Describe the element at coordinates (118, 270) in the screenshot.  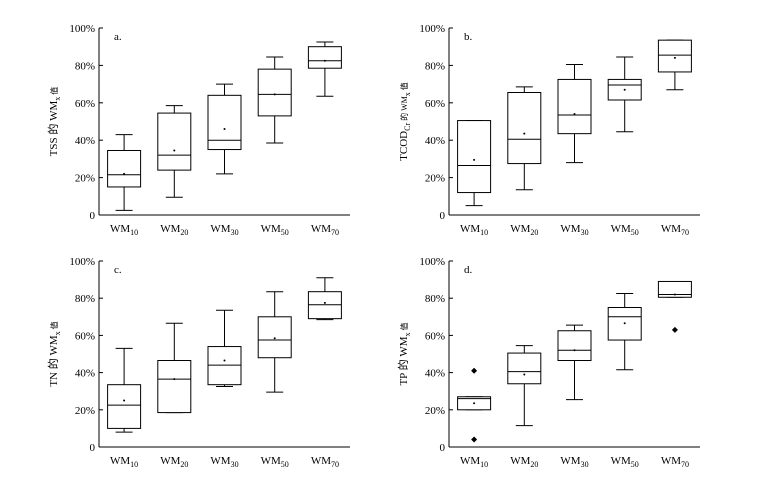
I see `panel-label: c.` at that location.